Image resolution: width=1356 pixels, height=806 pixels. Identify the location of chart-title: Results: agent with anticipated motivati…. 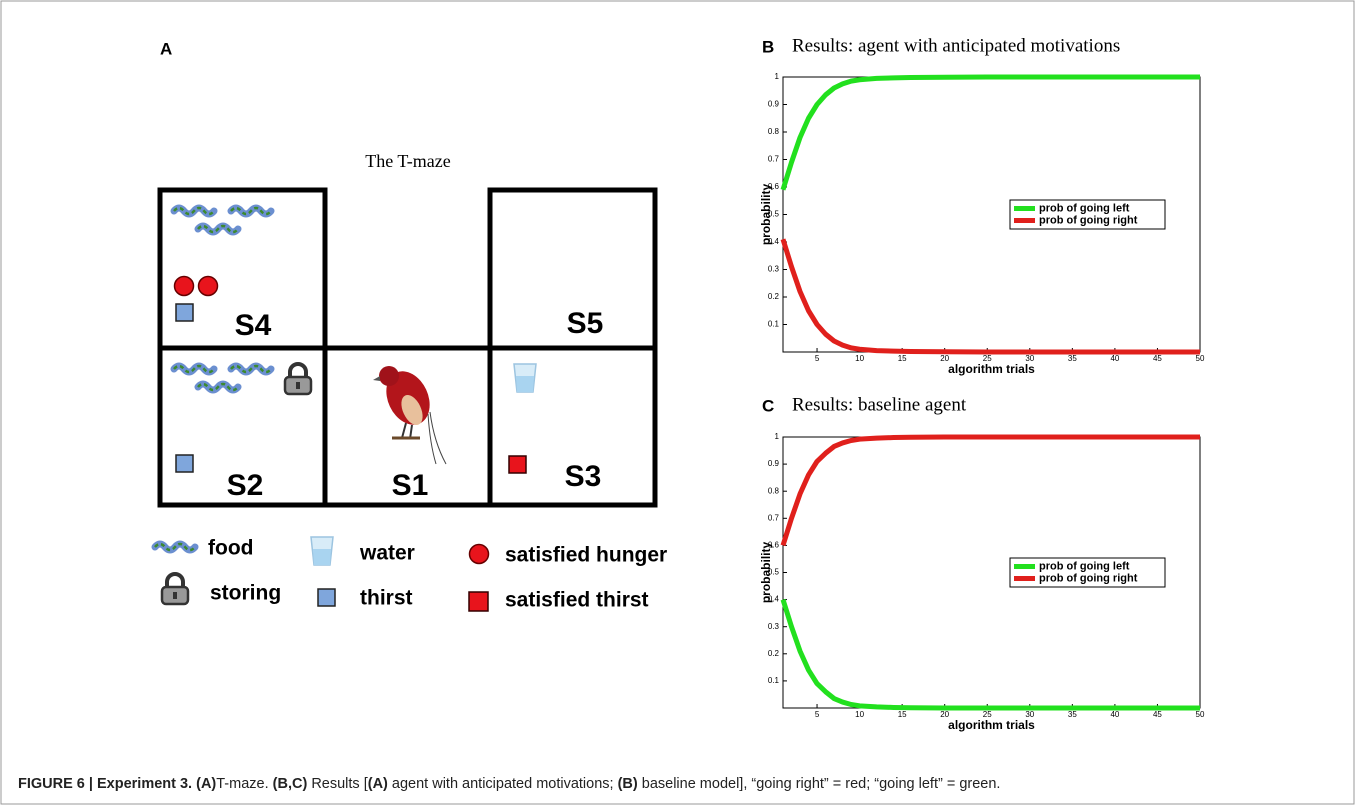
(956, 45).